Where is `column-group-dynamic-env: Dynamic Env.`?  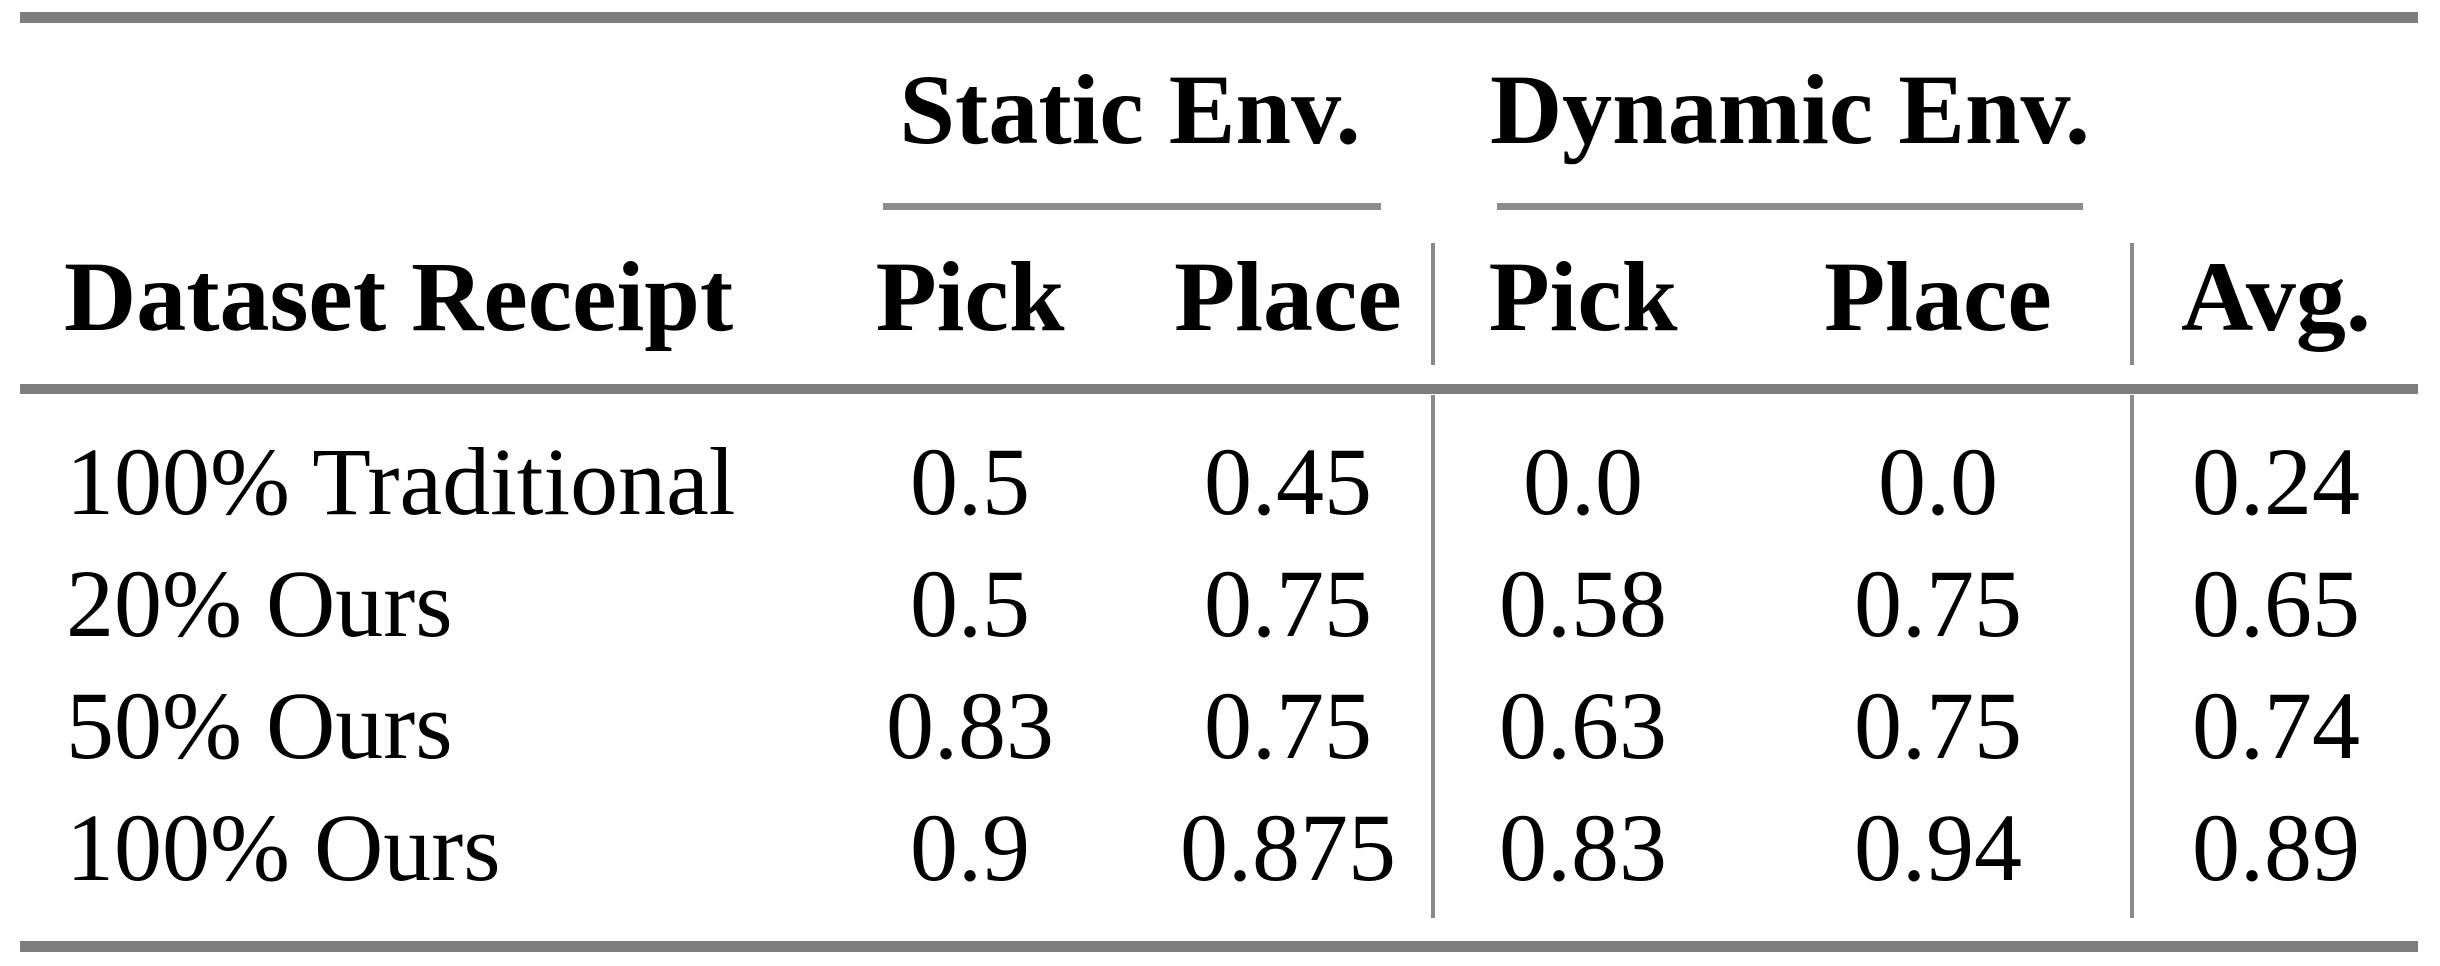 column-group-dynamic-env: Dynamic Env. is located at coordinates (1790, 109).